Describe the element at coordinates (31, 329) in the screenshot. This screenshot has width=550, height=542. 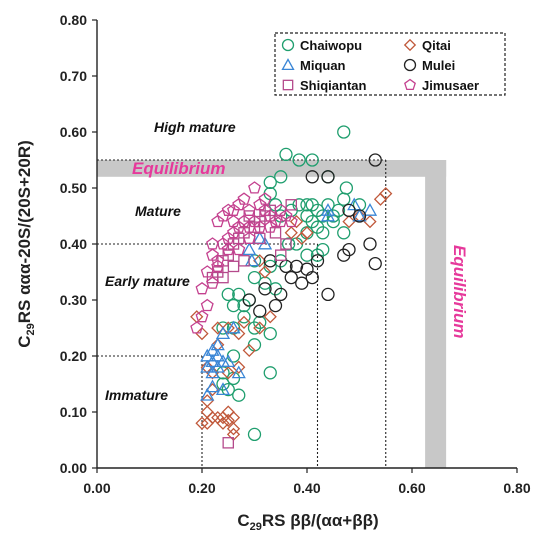
I see `y-axis-title-subscript: 29` at that location.